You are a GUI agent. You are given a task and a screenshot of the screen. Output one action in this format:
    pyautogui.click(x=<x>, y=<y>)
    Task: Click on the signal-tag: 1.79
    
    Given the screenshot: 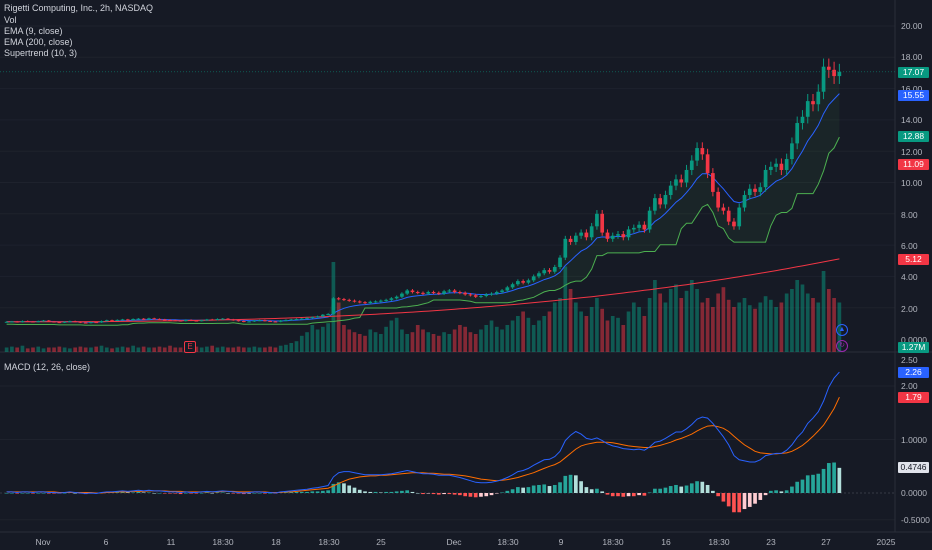 What is the action you would take?
    pyautogui.click(x=913, y=397)
    